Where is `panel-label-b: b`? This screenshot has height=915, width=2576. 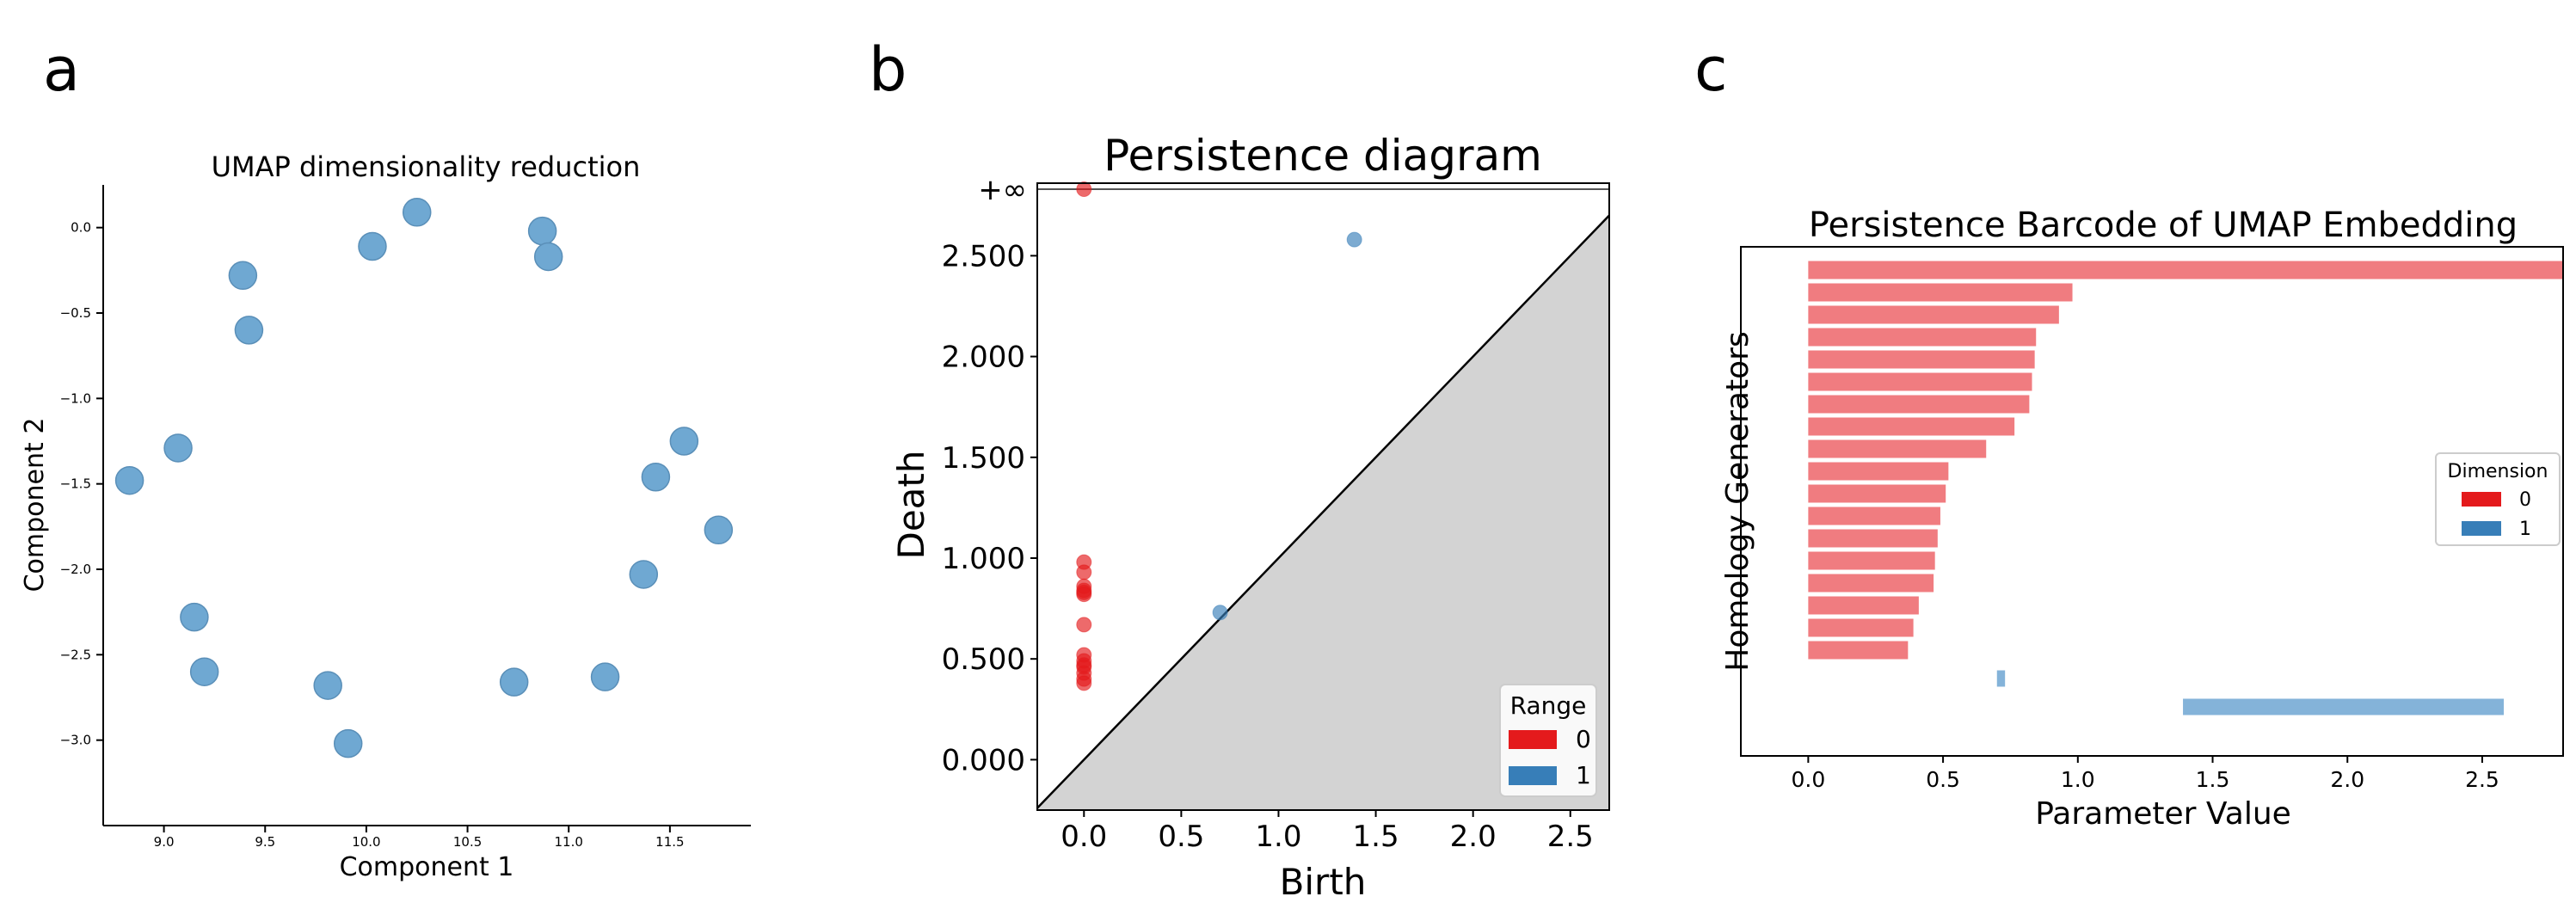
panel-label-b: b is located at coordinates (888, 69).